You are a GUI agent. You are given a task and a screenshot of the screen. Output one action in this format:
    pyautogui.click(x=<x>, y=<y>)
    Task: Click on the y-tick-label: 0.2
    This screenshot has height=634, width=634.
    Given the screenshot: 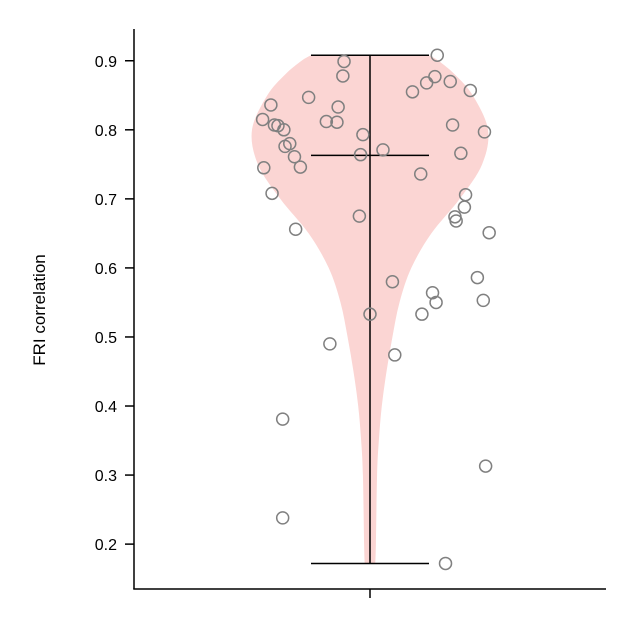 What is the action you would take?
    pyautogui.click(x=106, y=545)
    